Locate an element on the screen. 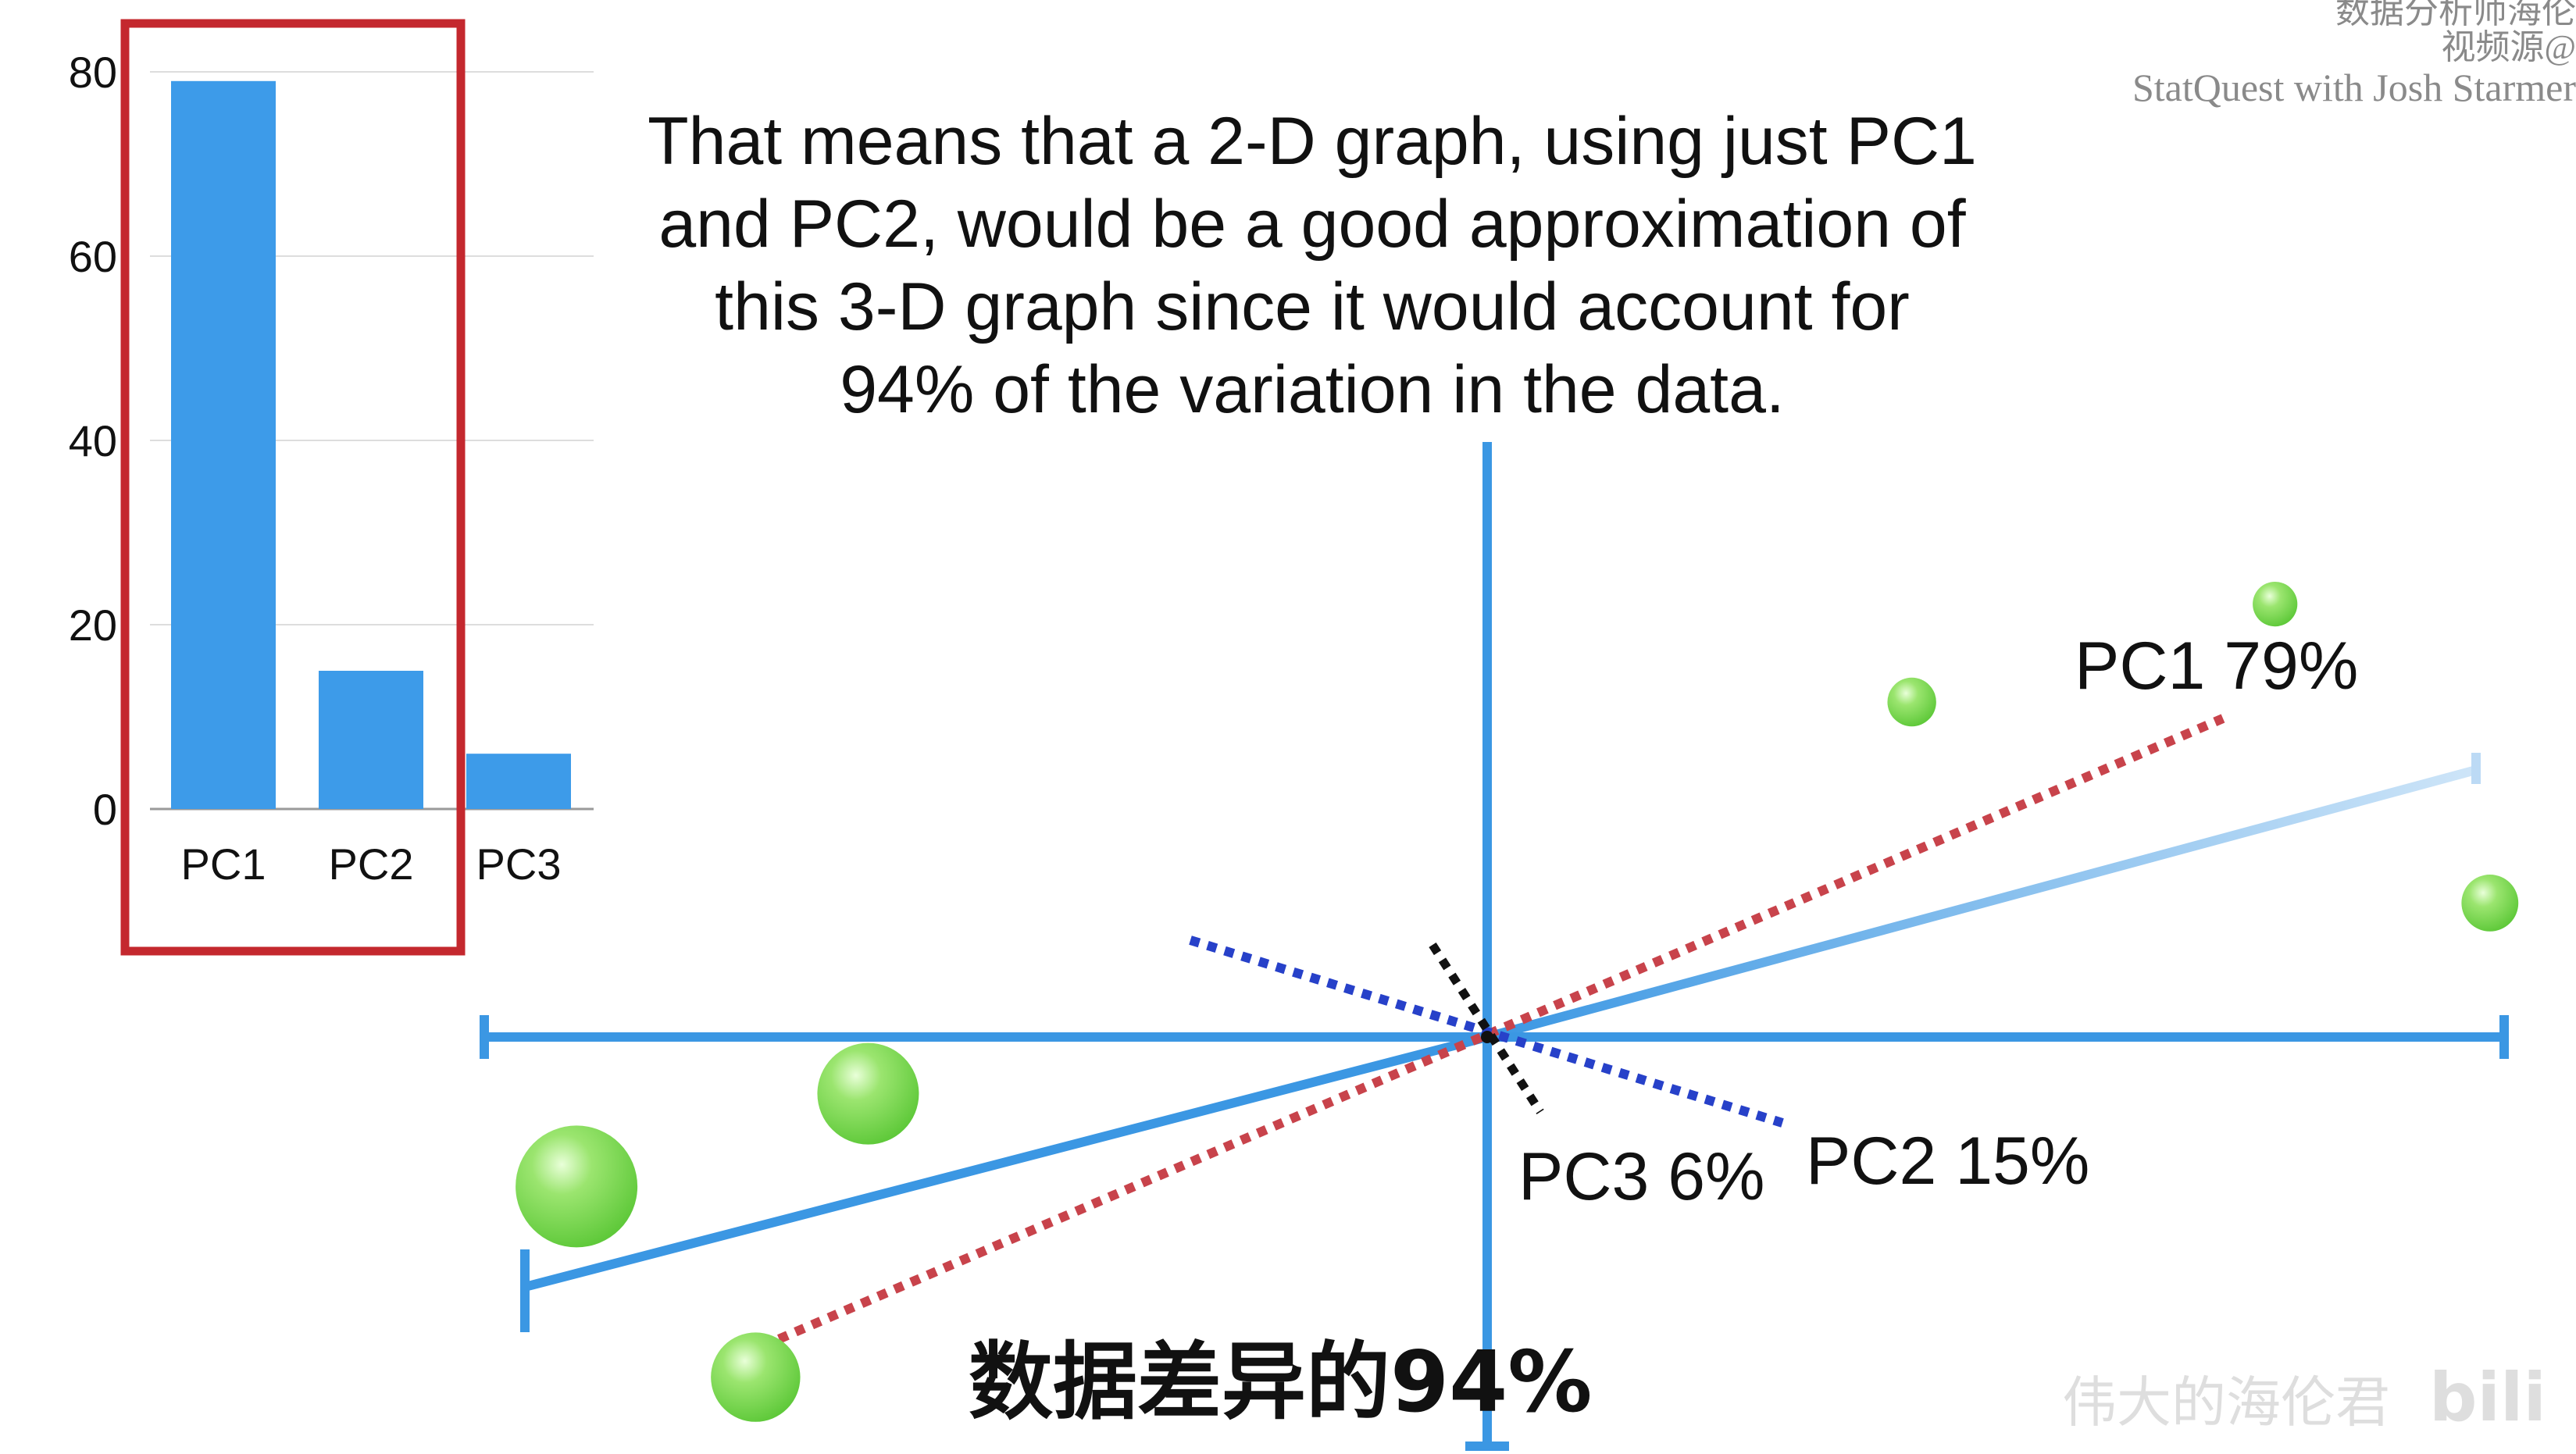 Image resolution: width=2576 pixels, height=1454 pixels. depth-axis-front-segment is located at coordinates (1982, 903).